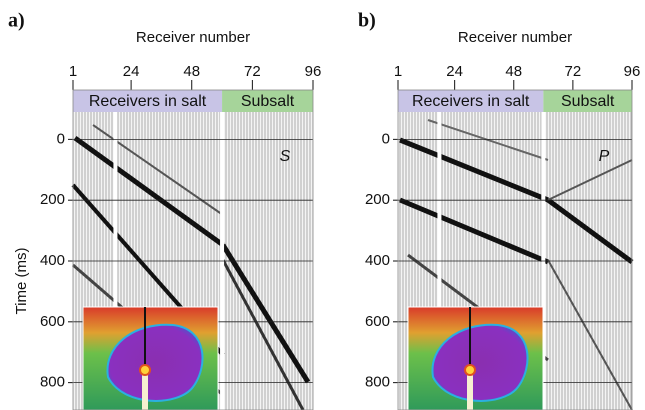 This screenshot has height=410, width=645. I want to click on panel-label: b), so click(367, 21).